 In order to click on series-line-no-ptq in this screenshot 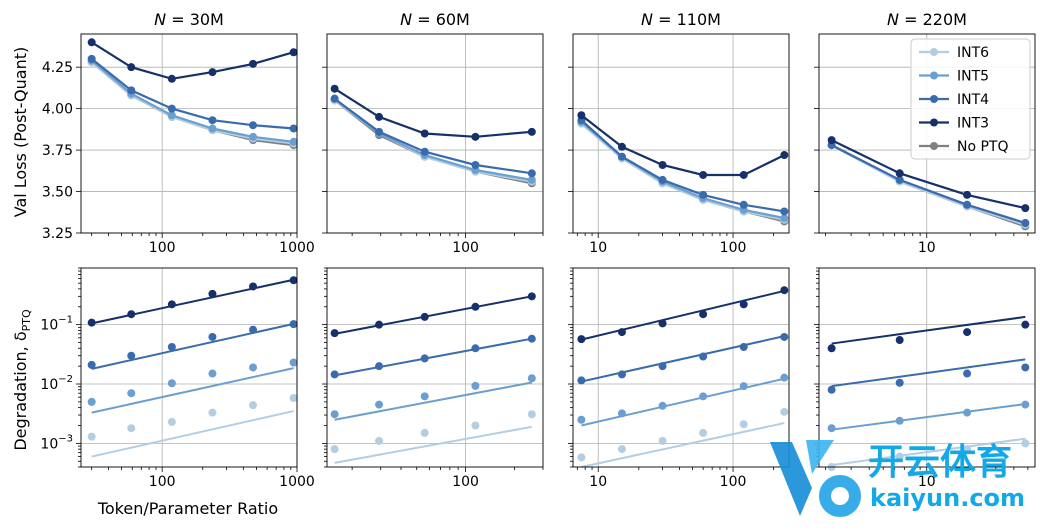, I will do `click(433, 142)`.